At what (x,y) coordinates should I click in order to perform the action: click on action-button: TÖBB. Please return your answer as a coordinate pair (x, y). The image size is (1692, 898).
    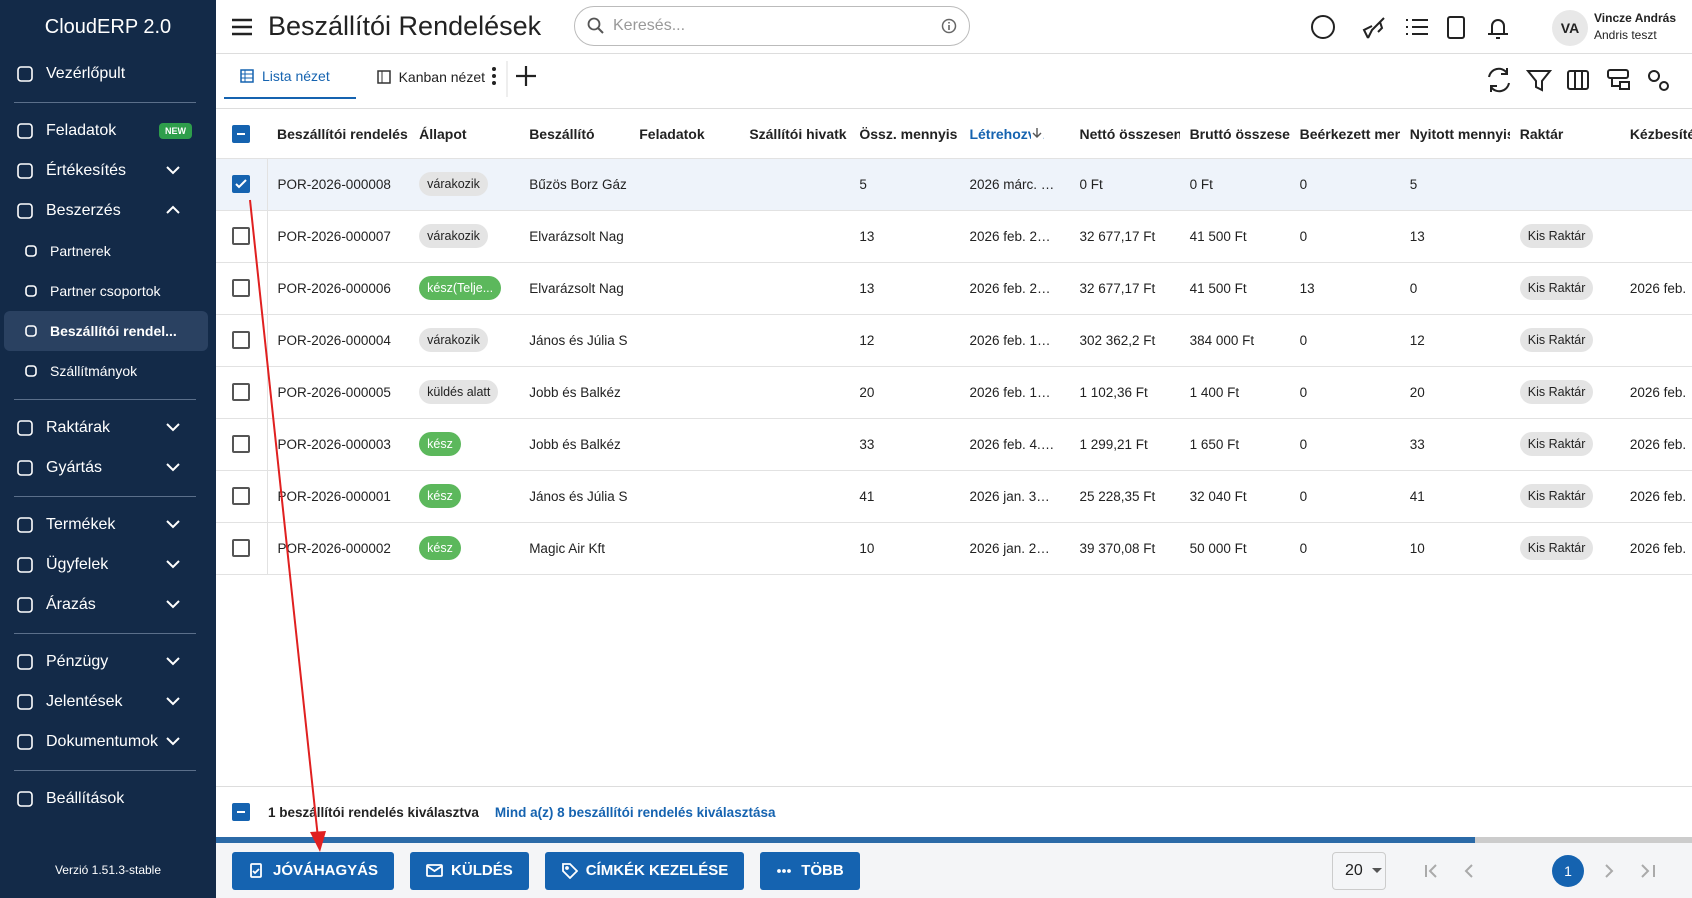
    Looking at the image, I should click on (810, 870).